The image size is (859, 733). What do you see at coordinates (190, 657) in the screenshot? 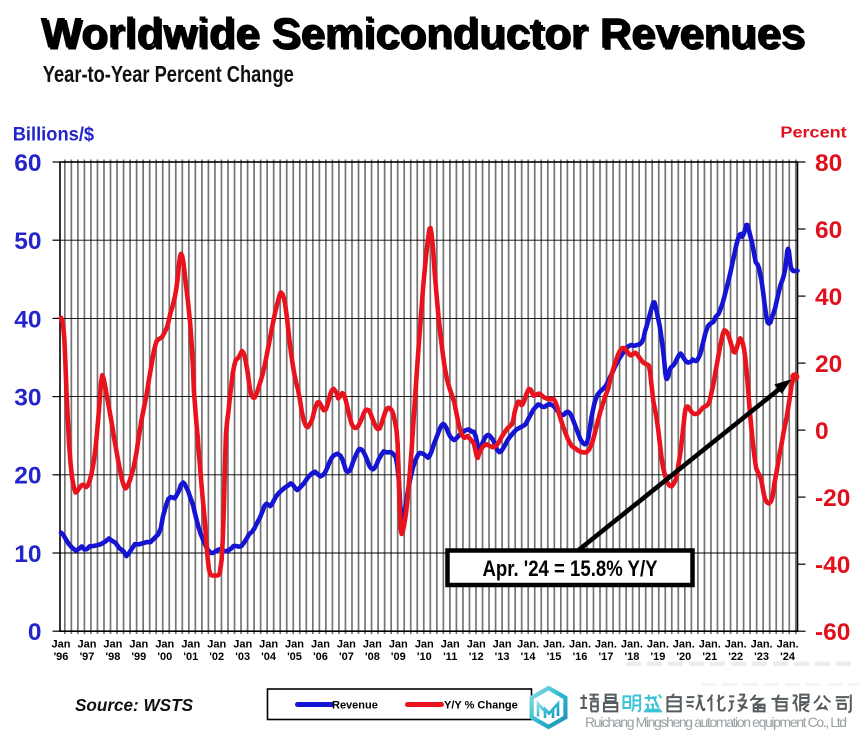
I see `svg-text: '01` at bounding box center [190, 657].